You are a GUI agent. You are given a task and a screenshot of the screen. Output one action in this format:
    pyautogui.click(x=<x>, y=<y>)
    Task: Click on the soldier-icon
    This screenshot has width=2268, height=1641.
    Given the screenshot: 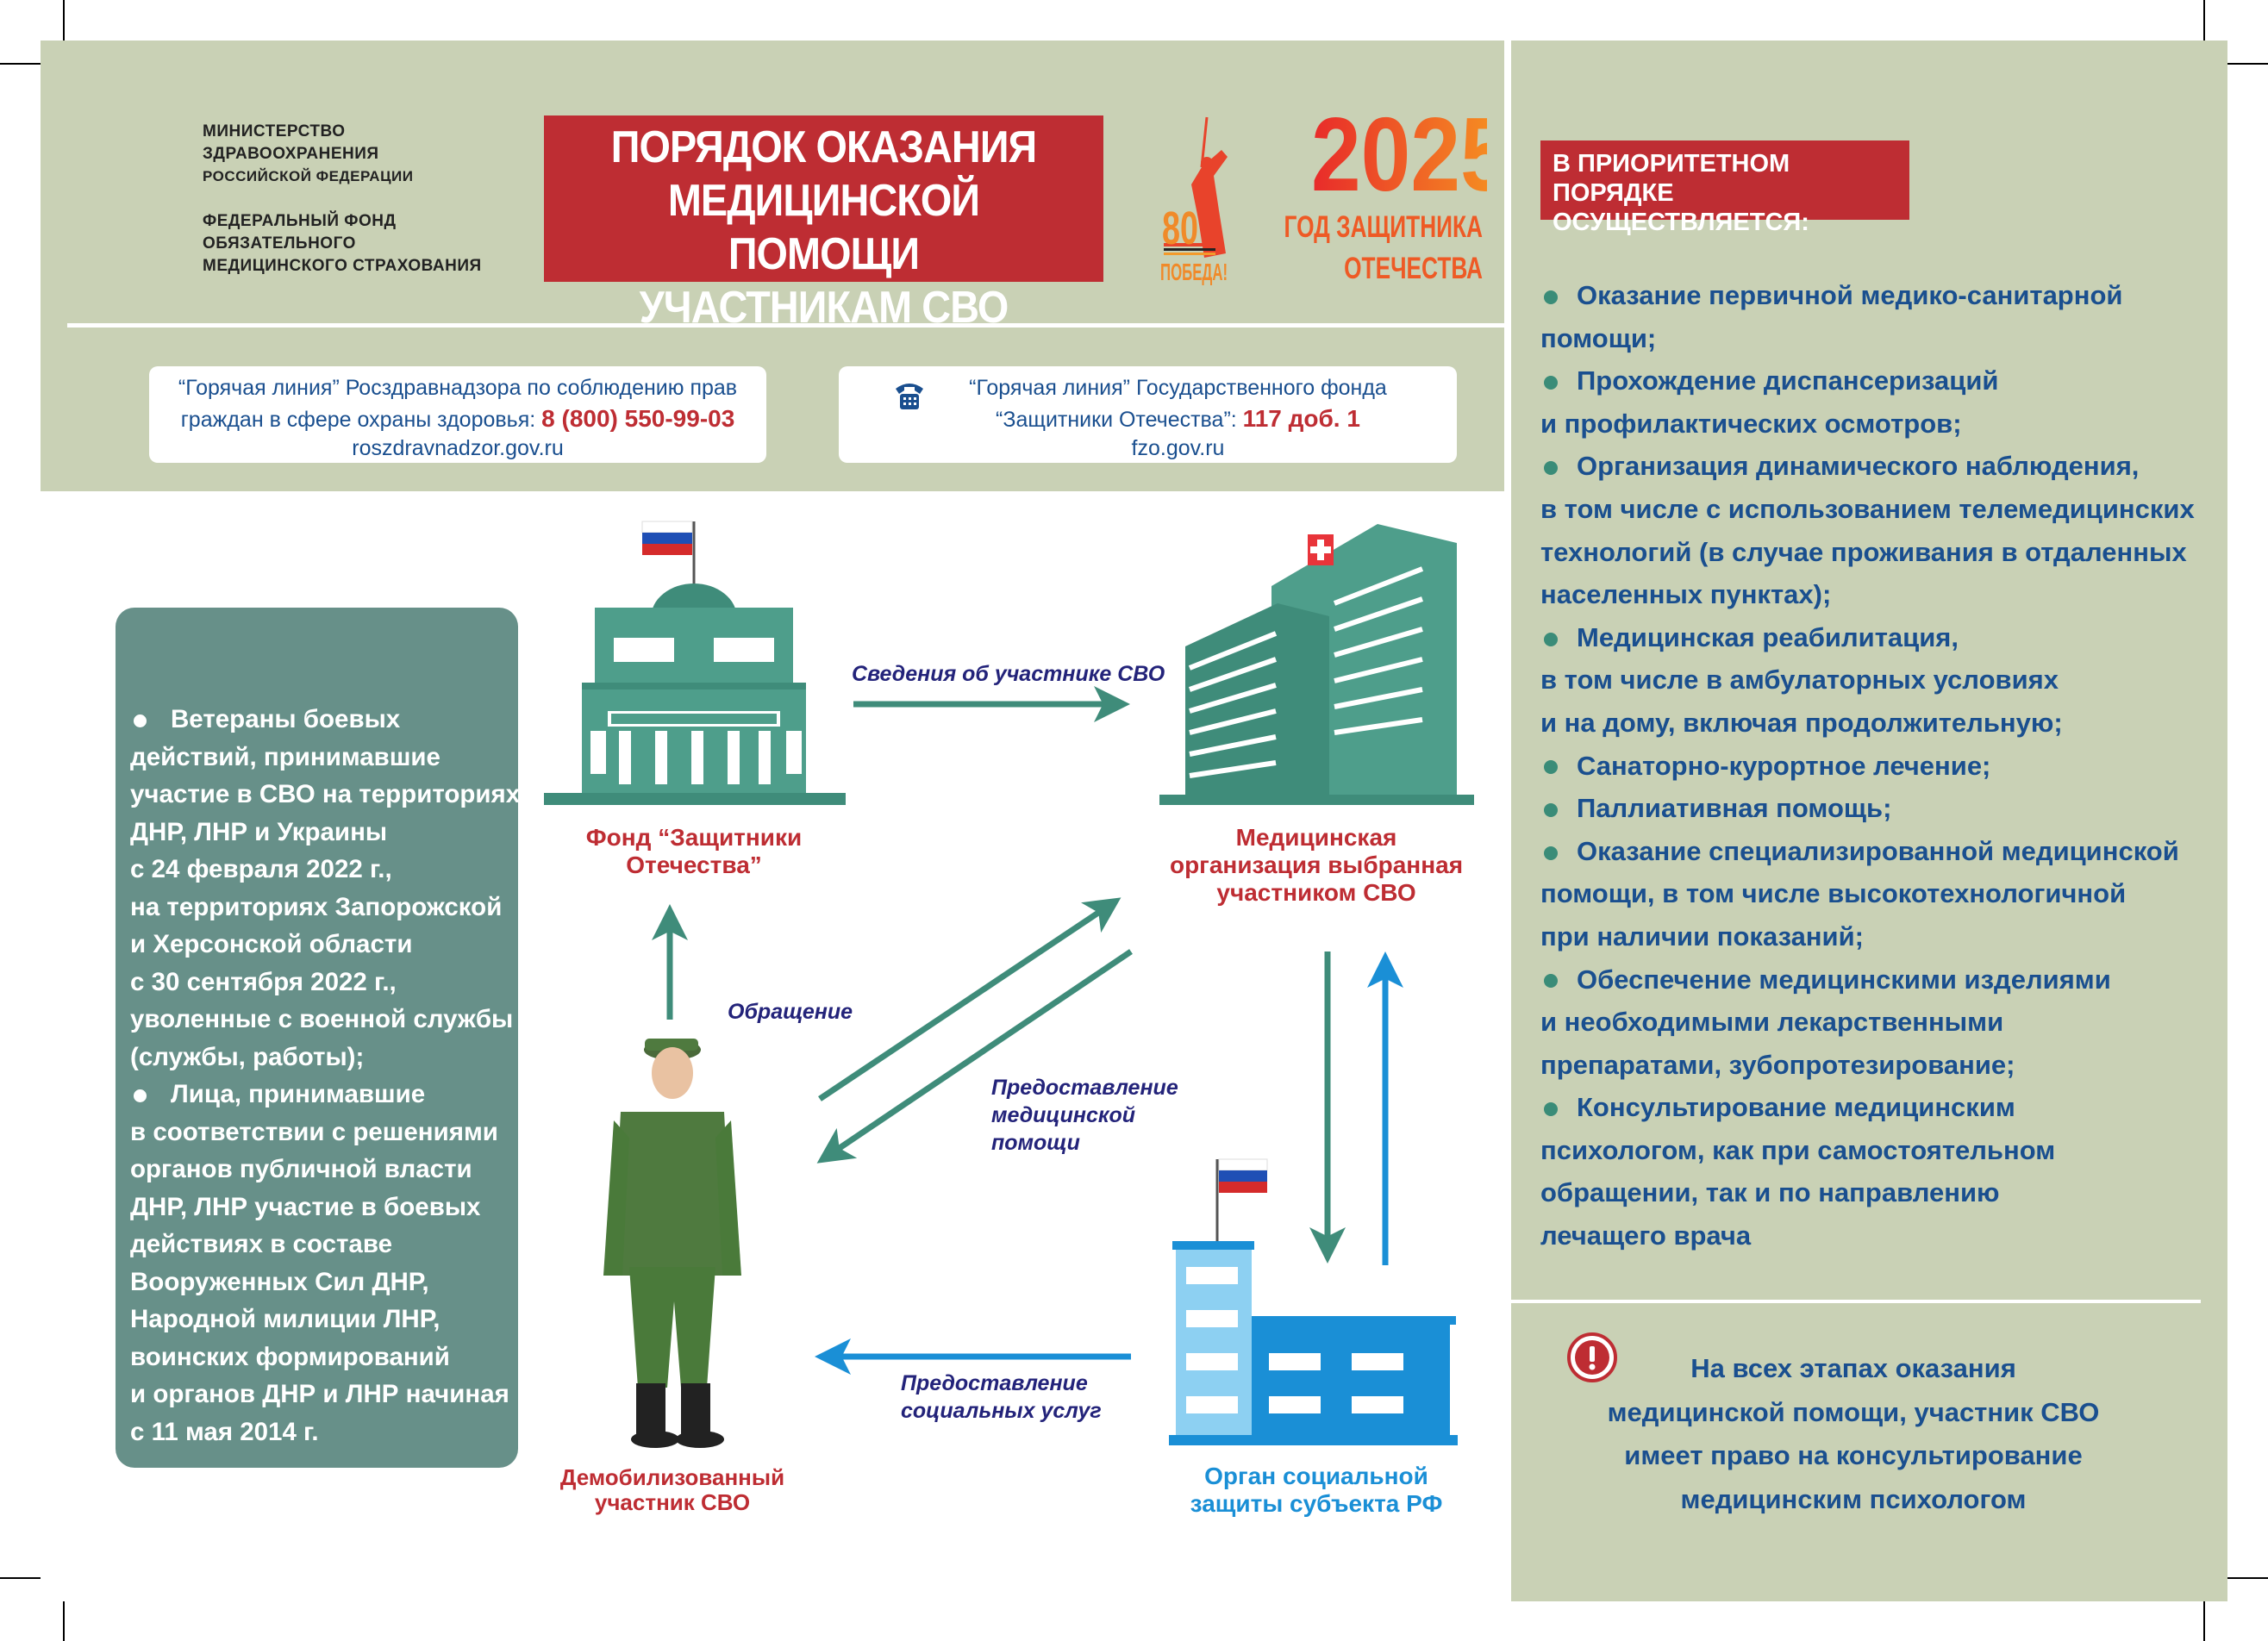 What is the action you would take?
    pyautogui.click(x=672, y=1243)
    